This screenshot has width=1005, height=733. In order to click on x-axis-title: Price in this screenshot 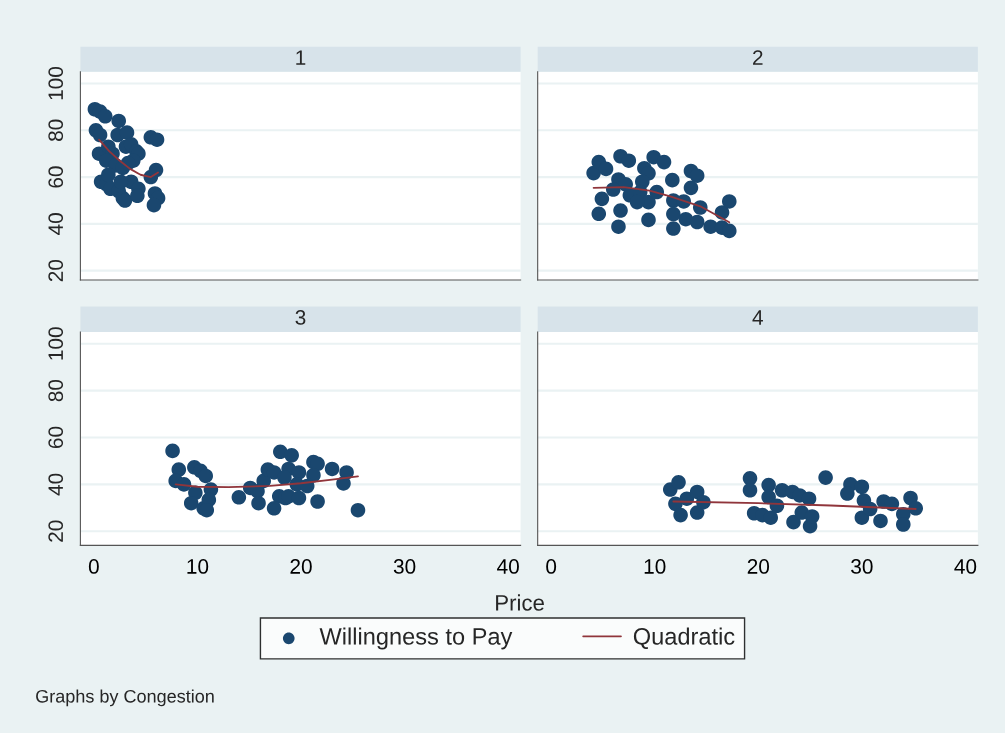, I will do `click(520, 602)`.